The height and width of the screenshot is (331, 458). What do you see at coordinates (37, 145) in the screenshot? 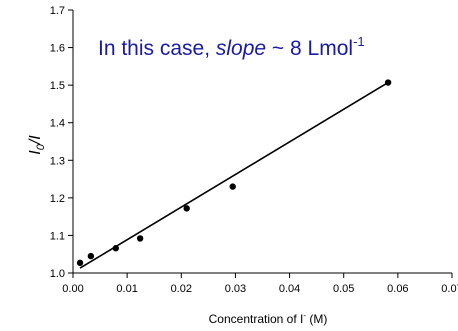
I see `y-axis-title: I0/I` at bounding box center [37, 145].